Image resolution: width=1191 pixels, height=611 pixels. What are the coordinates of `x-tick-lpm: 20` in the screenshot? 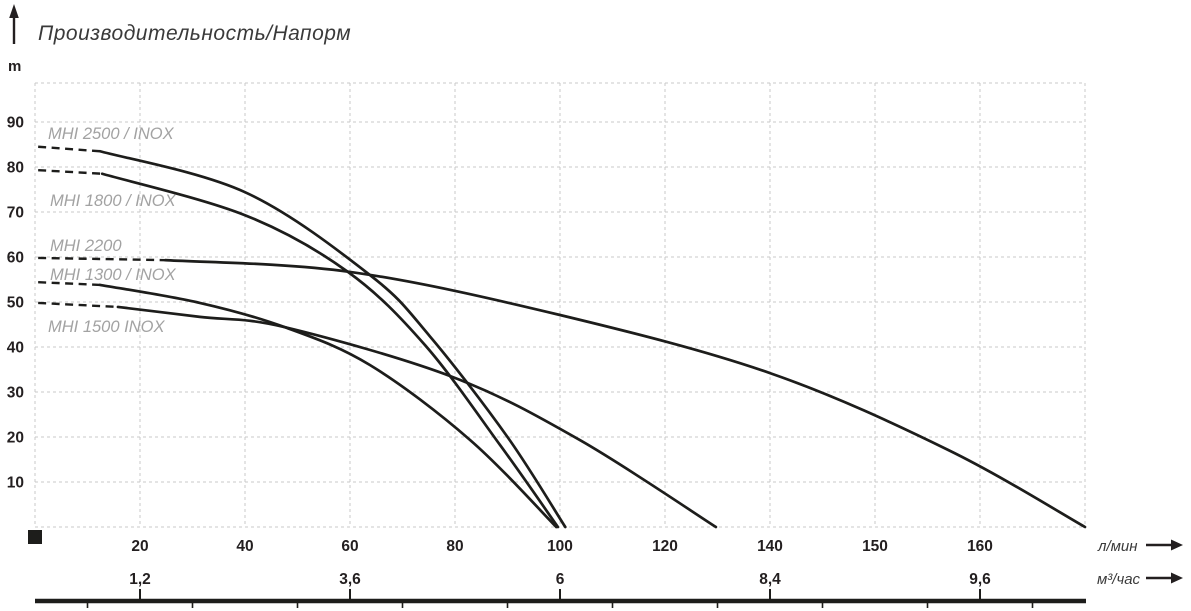 It's located at (139, 546).